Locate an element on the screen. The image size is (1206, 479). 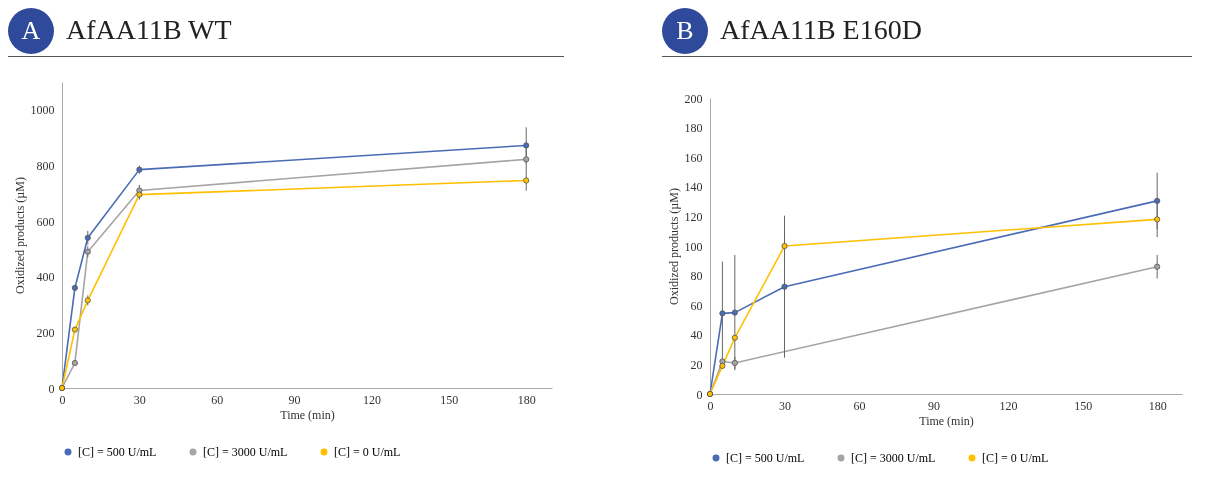
y-tick-label: 120 is located at coordinates (693, 216).